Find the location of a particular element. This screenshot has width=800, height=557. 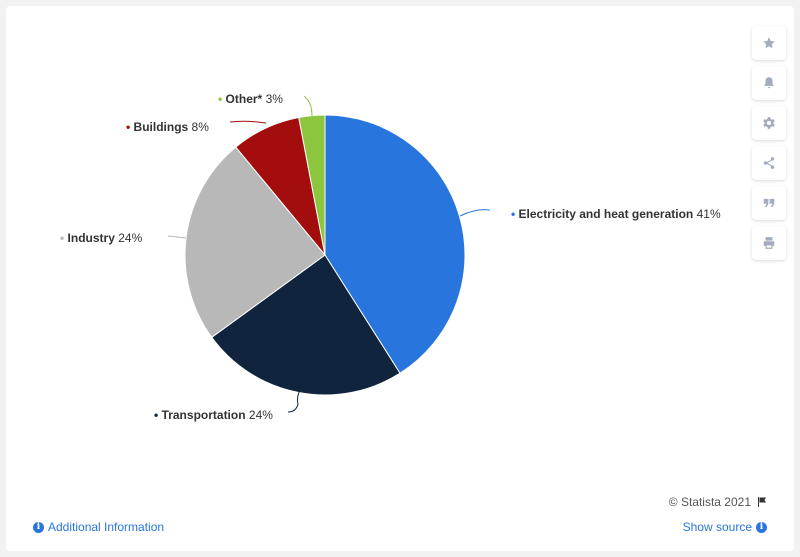

print-icon is located at coordinates (769, 243).